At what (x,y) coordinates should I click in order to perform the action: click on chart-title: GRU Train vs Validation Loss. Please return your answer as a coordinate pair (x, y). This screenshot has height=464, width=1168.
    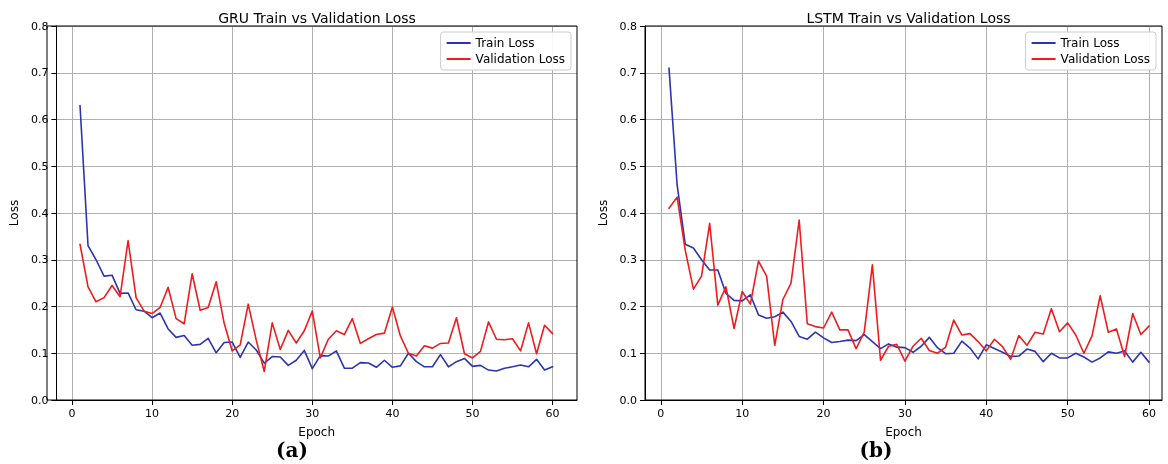
    Looking at the image, I should click on (317, 18).